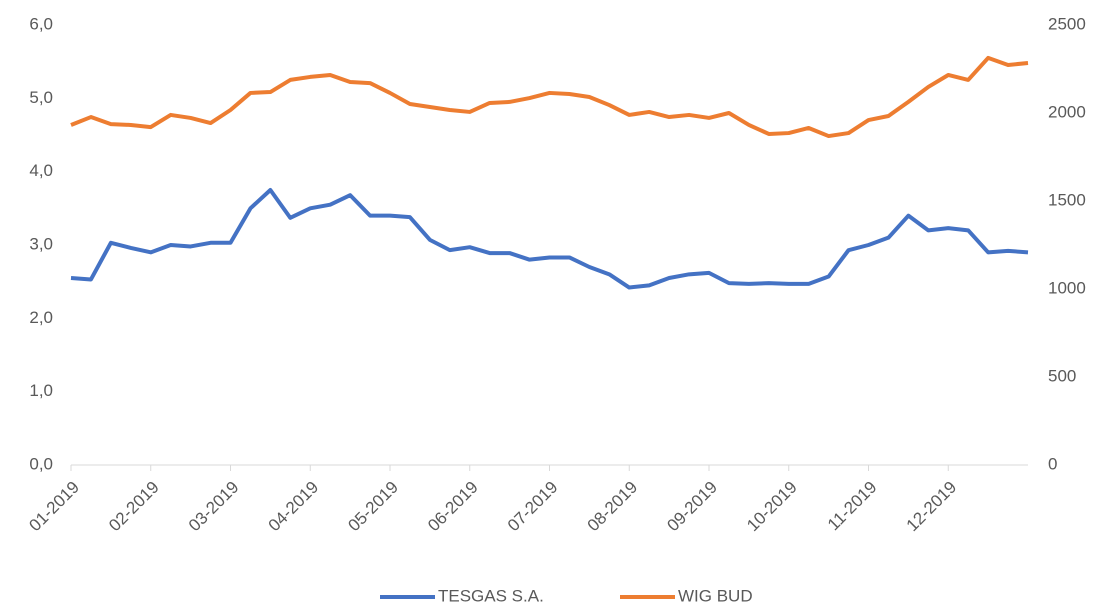  What do you see at coordinates (373, 507) in the screenshot?
I see `x-tick-label: 05-2019` at bounding box center [373, 507].